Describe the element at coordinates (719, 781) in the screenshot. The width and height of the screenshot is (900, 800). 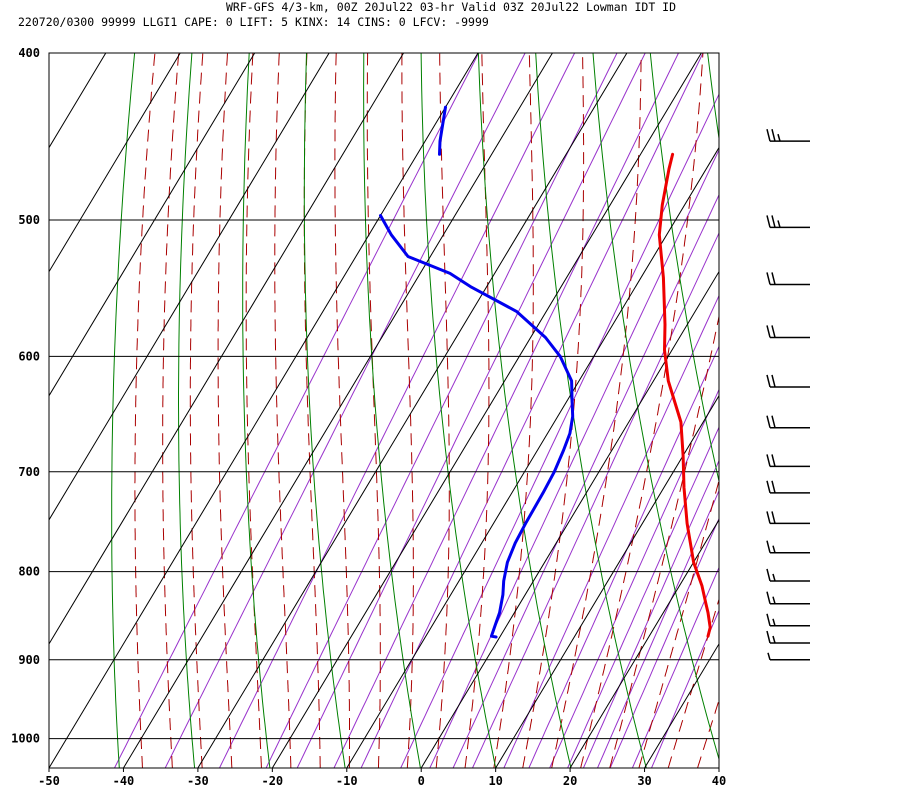
I see `temperature-tick-label: 40` at that location.